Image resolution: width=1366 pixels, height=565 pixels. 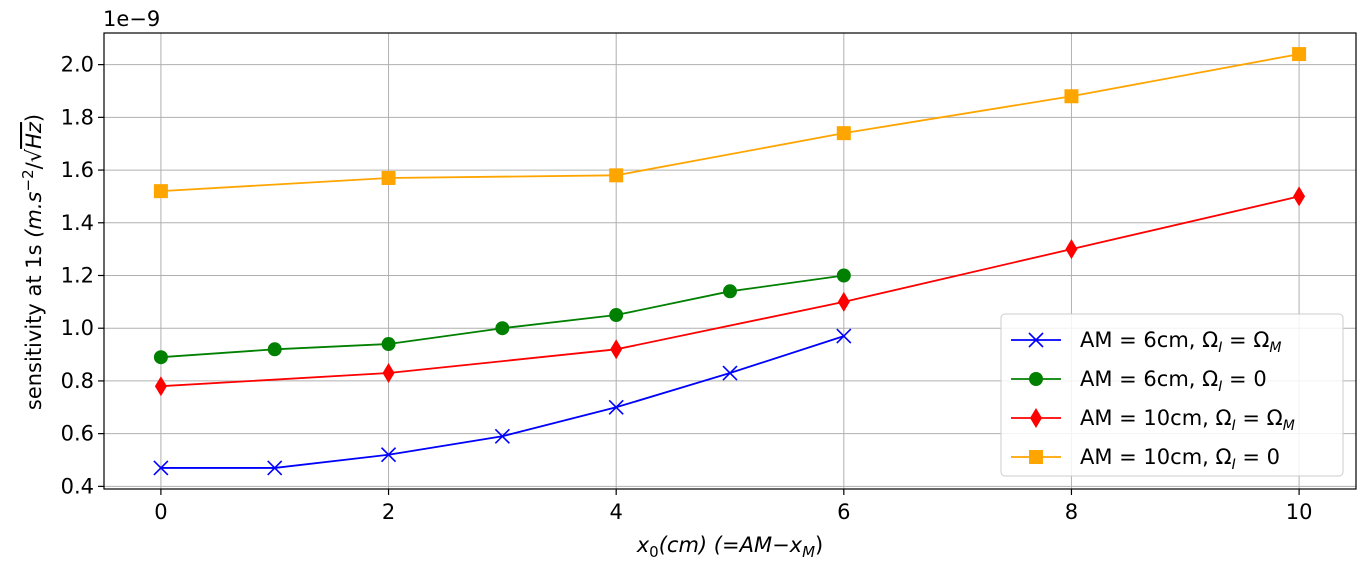 What do you see at coordinates (654, 552) in the screenshot?
I see `x-label-sub: 0` at bounding box center [654, 552].